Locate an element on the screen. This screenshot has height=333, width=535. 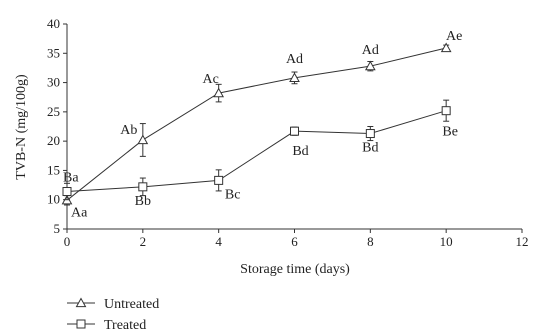
legend-label: Treated is located at coordinates (125, 325).